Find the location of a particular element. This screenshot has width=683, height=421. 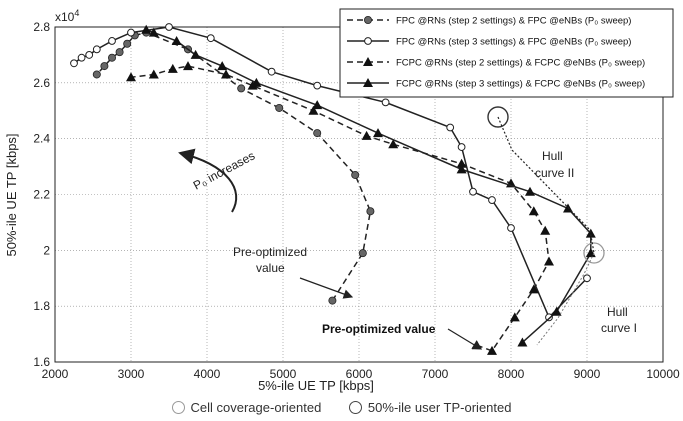

highlight-circle-user-tp is located at coordinates (498, 117).